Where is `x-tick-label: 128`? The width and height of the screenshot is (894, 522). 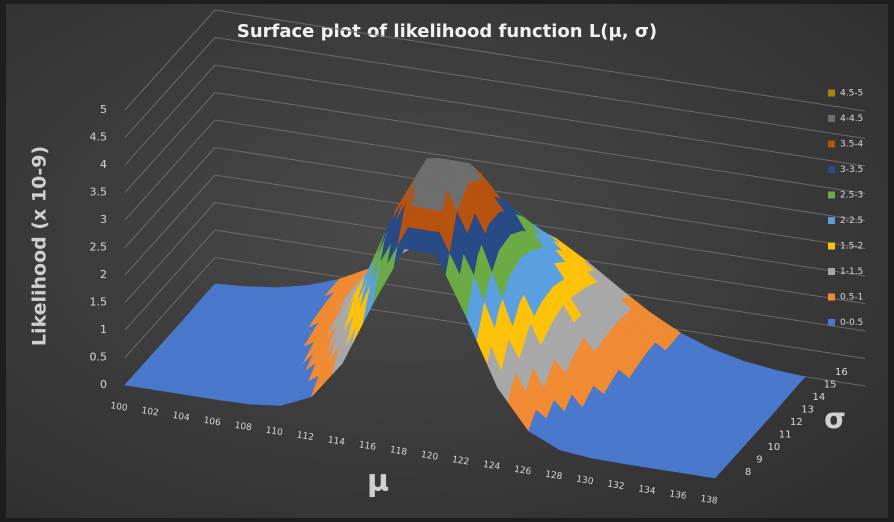 x-tick-label: 128 is located at coordinates (553, 476).